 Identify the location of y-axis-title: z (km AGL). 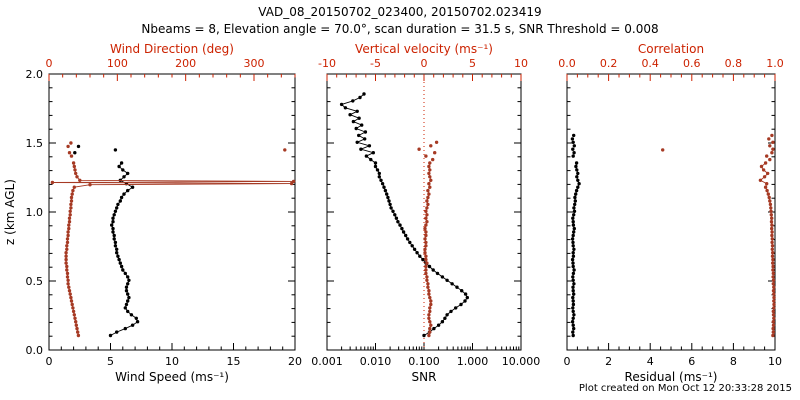
(10, 212).